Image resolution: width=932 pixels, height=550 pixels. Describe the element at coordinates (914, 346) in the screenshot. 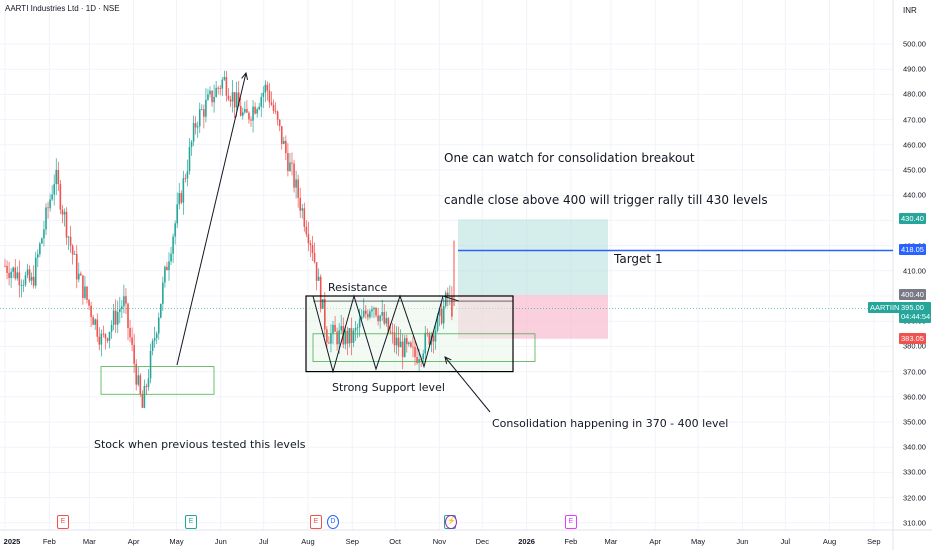

I see `y-tick-label: 380.00` at that location.